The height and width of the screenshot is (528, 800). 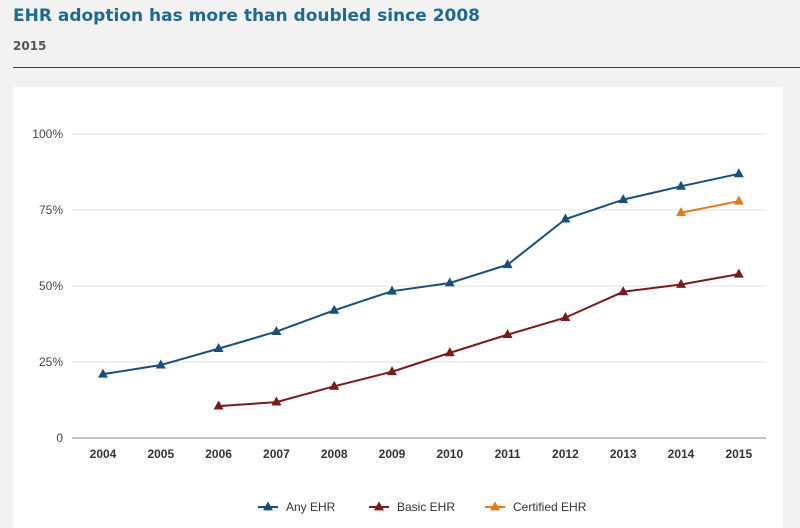 What do you see at coordinates (51, 362) in the screenshot?
I see `y-tick-label: 25%` at bounding box center [51, 362].